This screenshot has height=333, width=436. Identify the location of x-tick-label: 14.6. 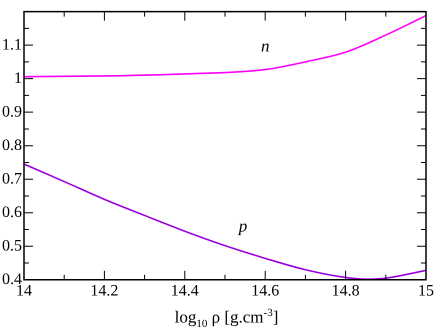
(265, 291).